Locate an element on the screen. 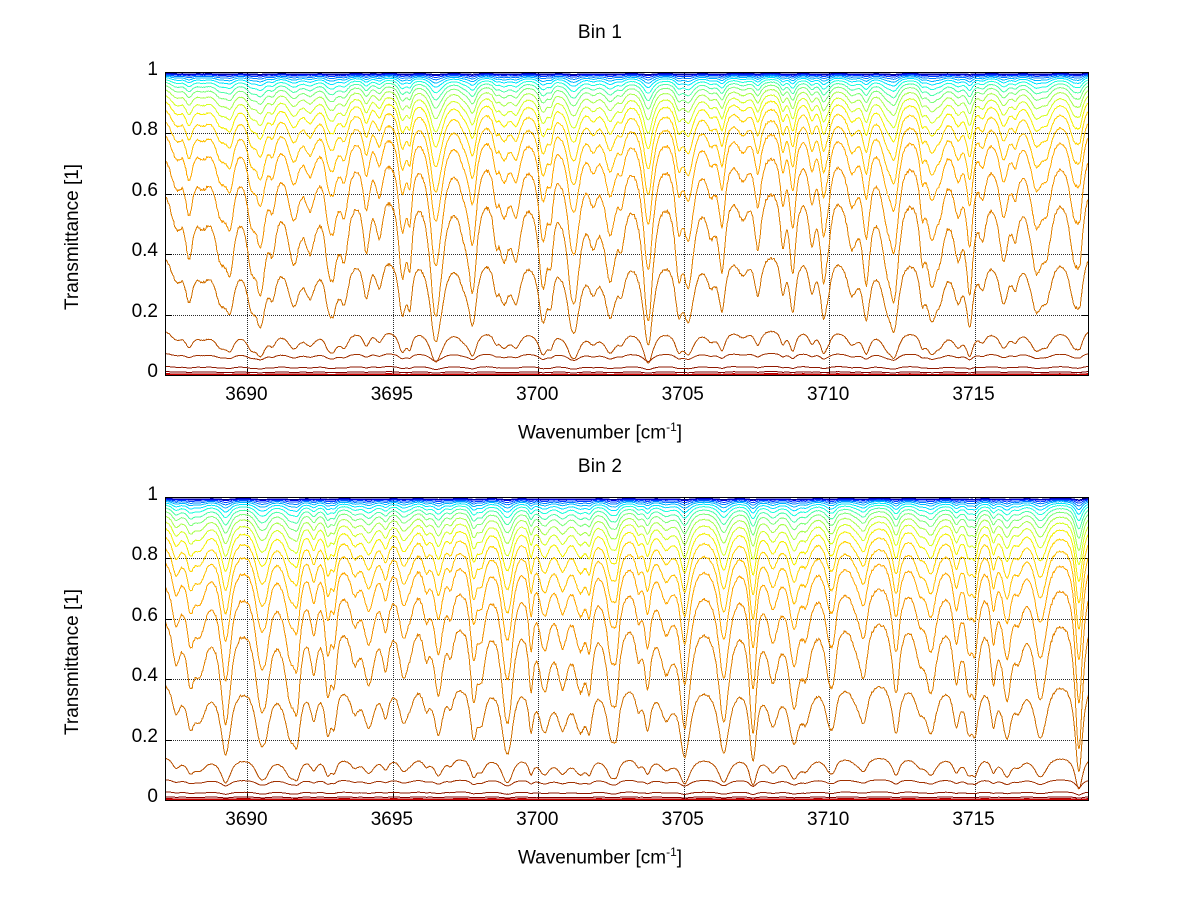  x-tick-mark-top is located at coordinates (975, 501).